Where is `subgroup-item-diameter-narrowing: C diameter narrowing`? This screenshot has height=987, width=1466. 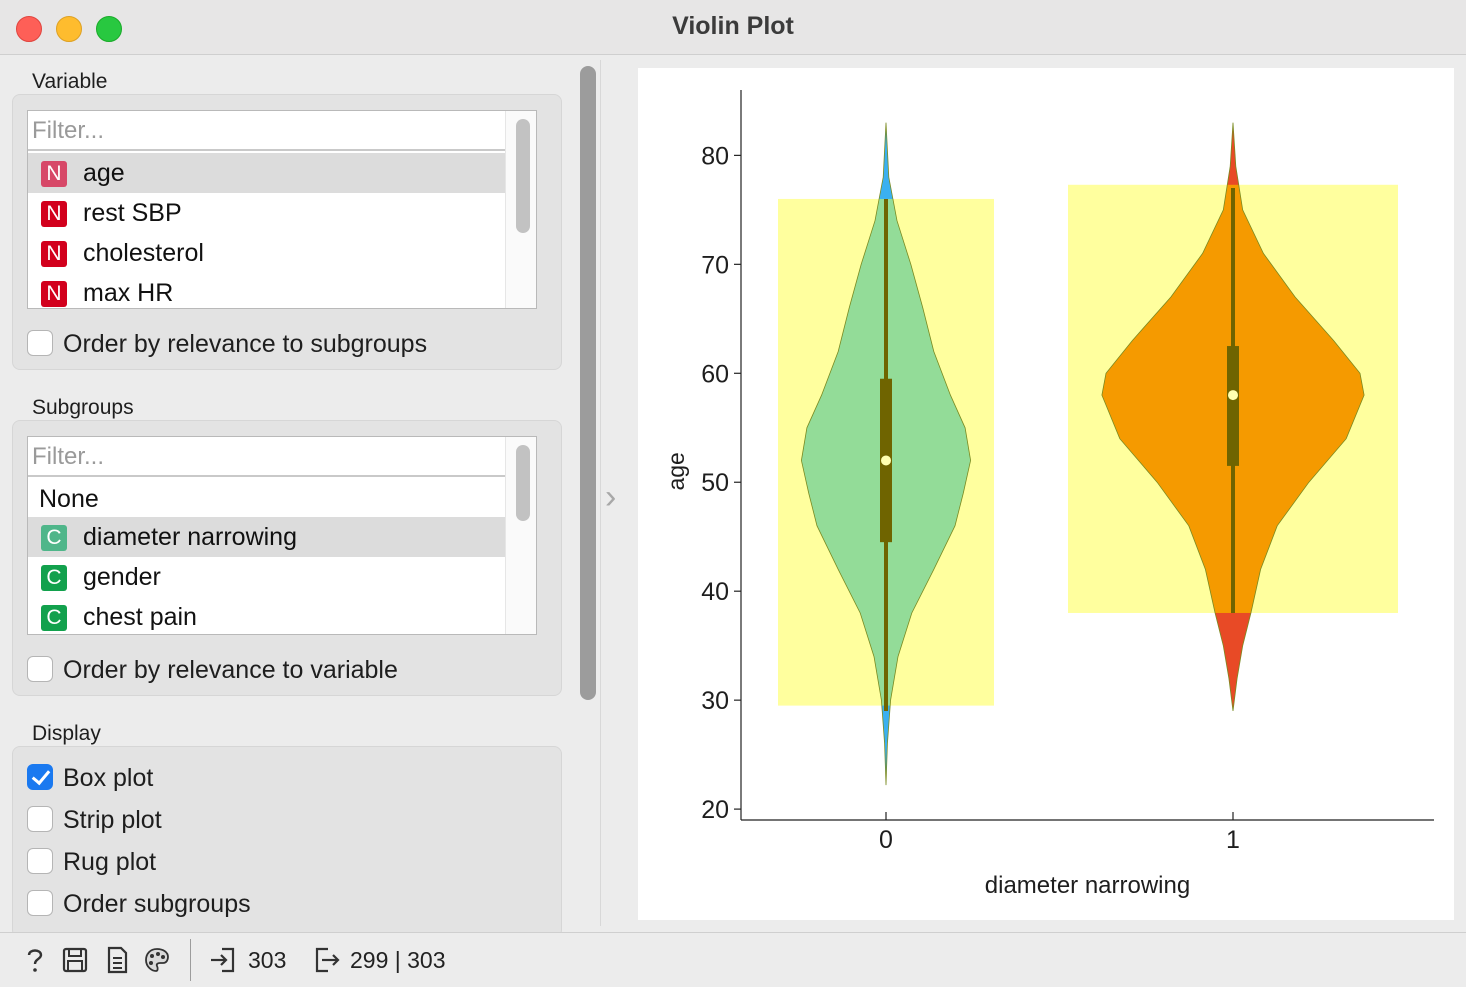
subgroup-item-diameter-narrowing: C diameter narrowing is located at coordinates (267, 537).